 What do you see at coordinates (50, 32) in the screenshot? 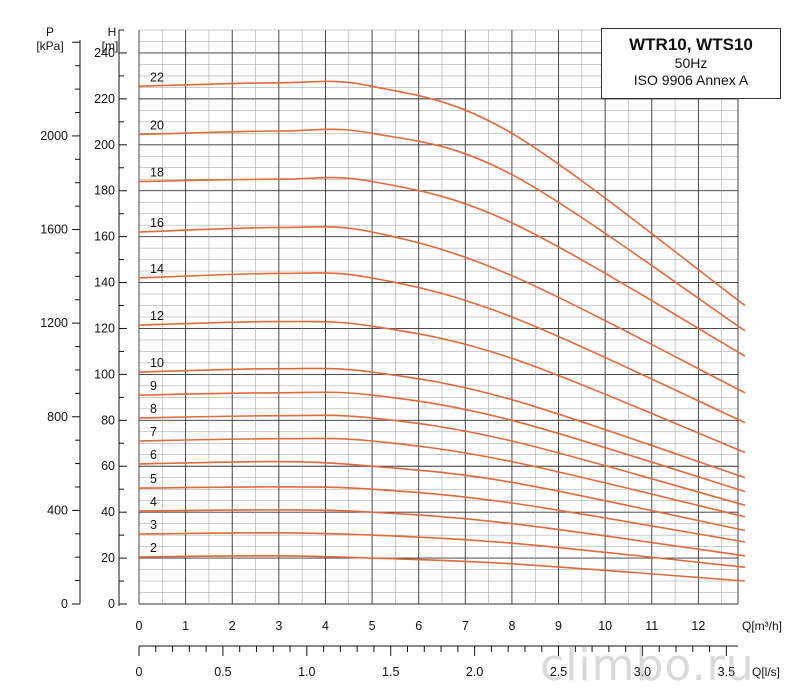
I see `p-axis-title: P` at bounding box center [50, 32].